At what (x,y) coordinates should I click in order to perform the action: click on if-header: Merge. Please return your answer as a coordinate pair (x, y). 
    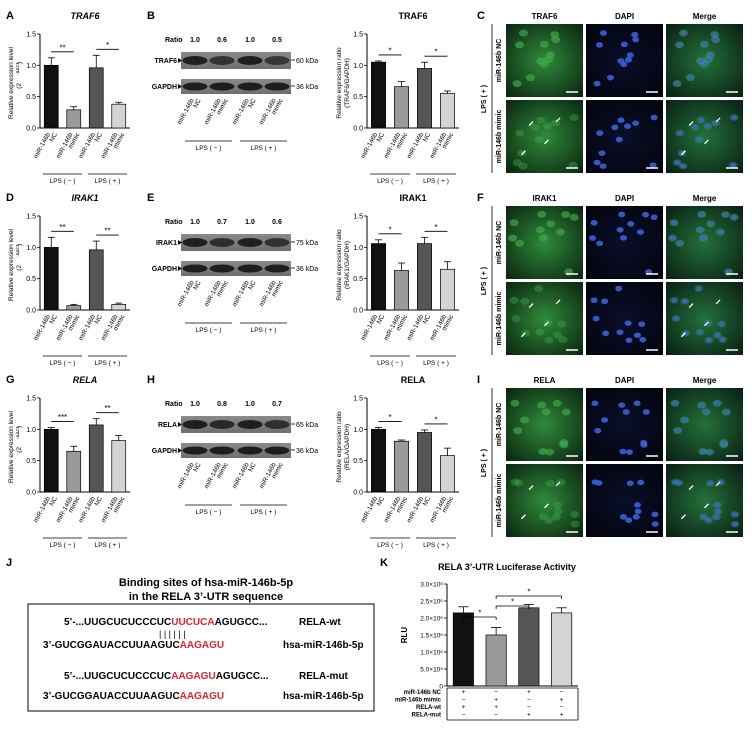
    Looking at the image, I should click on (705, 380).